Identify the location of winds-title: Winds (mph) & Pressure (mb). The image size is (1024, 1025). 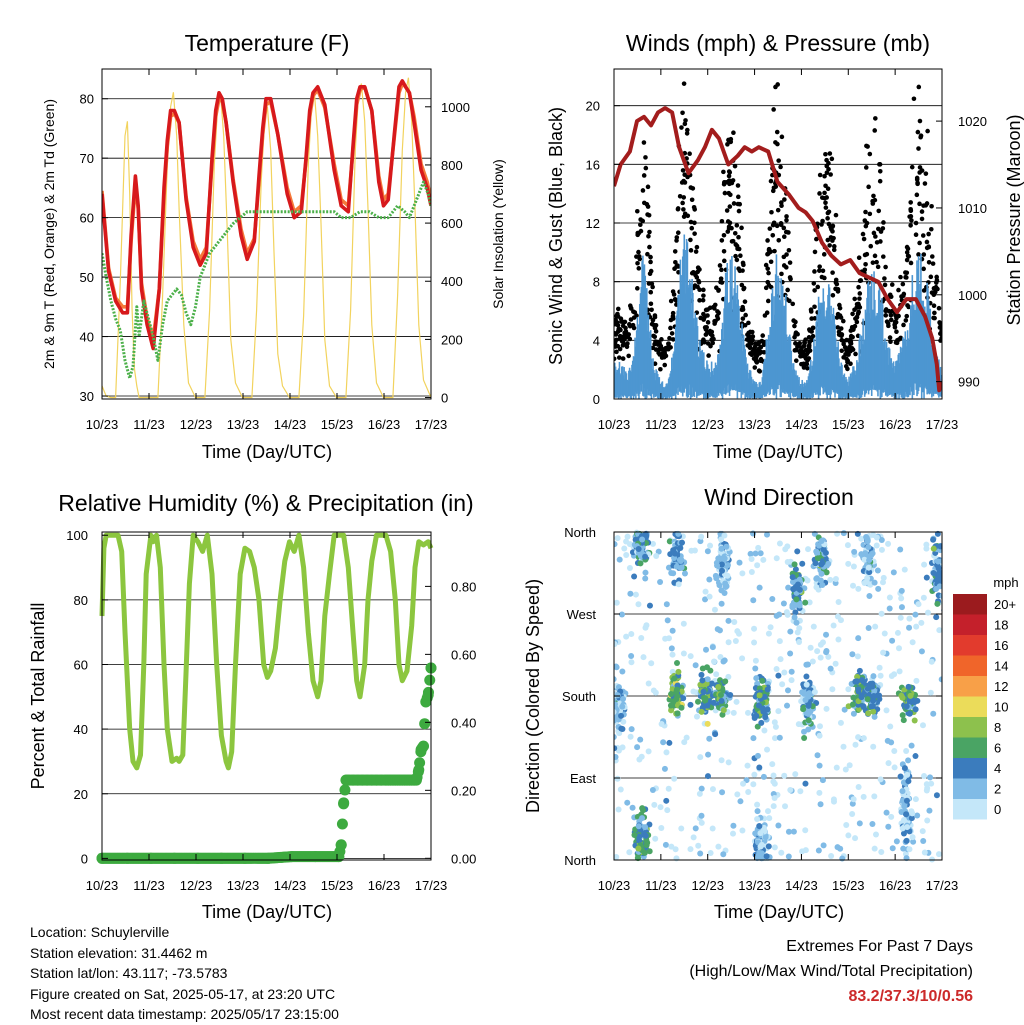
(778, 43).